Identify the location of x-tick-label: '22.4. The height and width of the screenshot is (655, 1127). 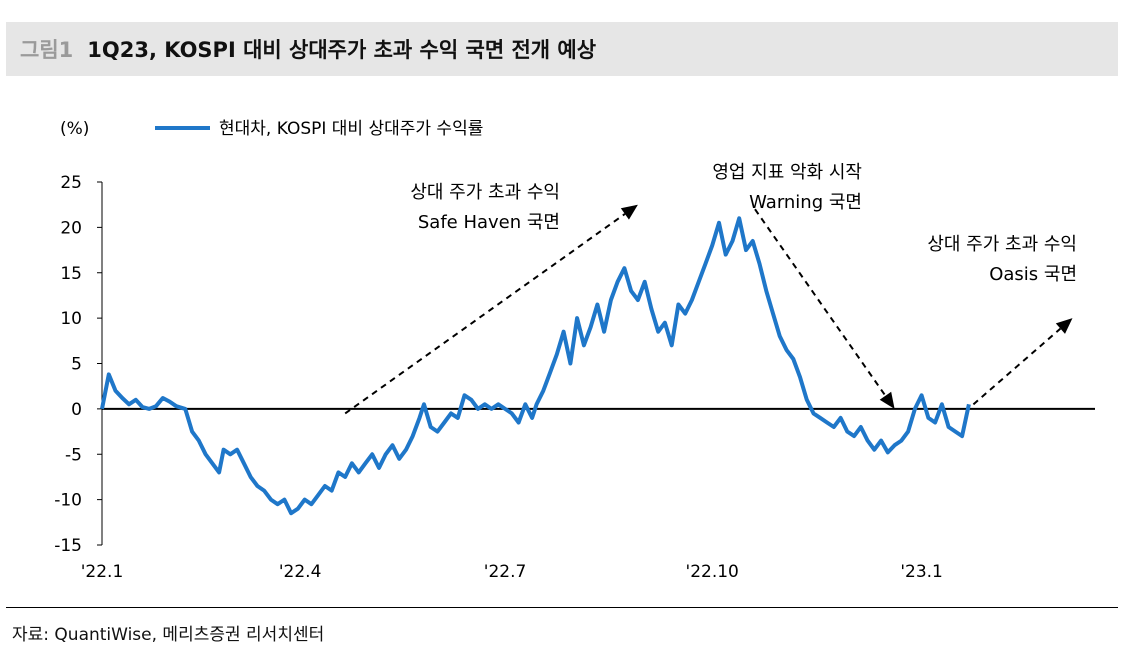
(300, 572).